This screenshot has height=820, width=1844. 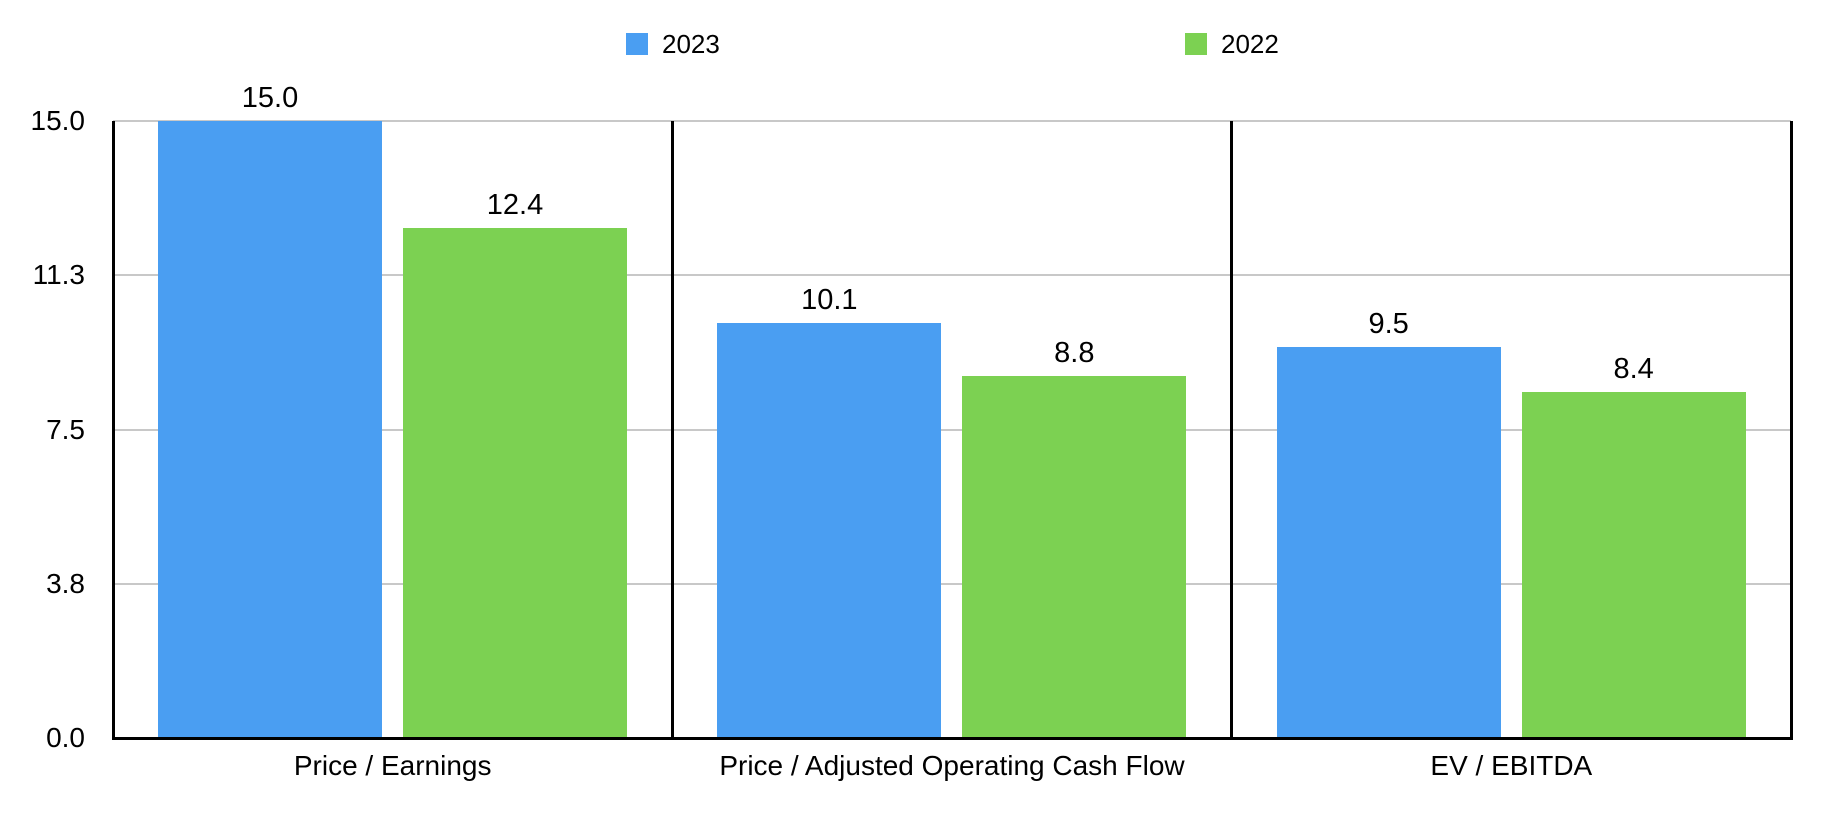 I want to click on y-axis-tick-label: 15.0, so click(x=58, y=120).